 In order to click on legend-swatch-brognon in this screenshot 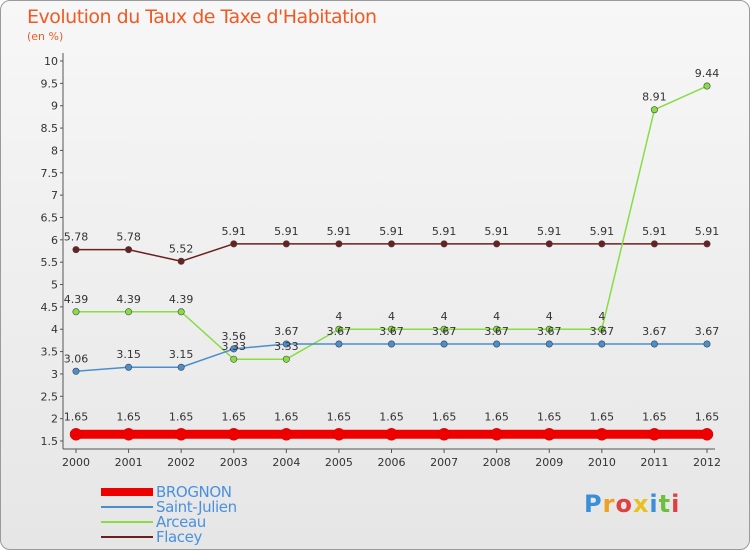, I will do `click(127, 492)`.